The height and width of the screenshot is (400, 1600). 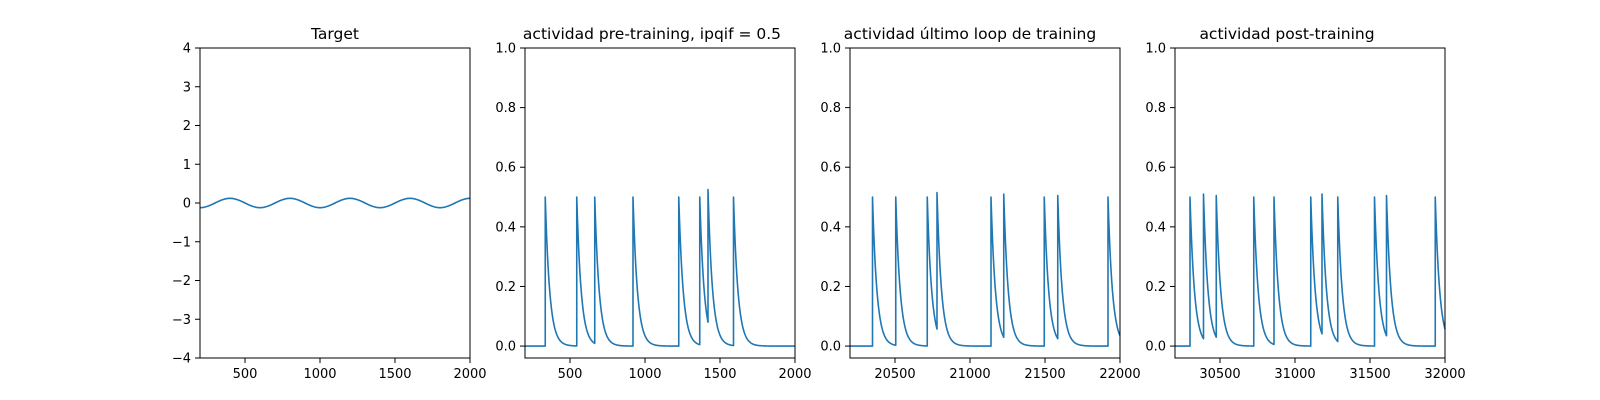 I want to click on x-tick-label: 22000, so click(x=1119, y=374).